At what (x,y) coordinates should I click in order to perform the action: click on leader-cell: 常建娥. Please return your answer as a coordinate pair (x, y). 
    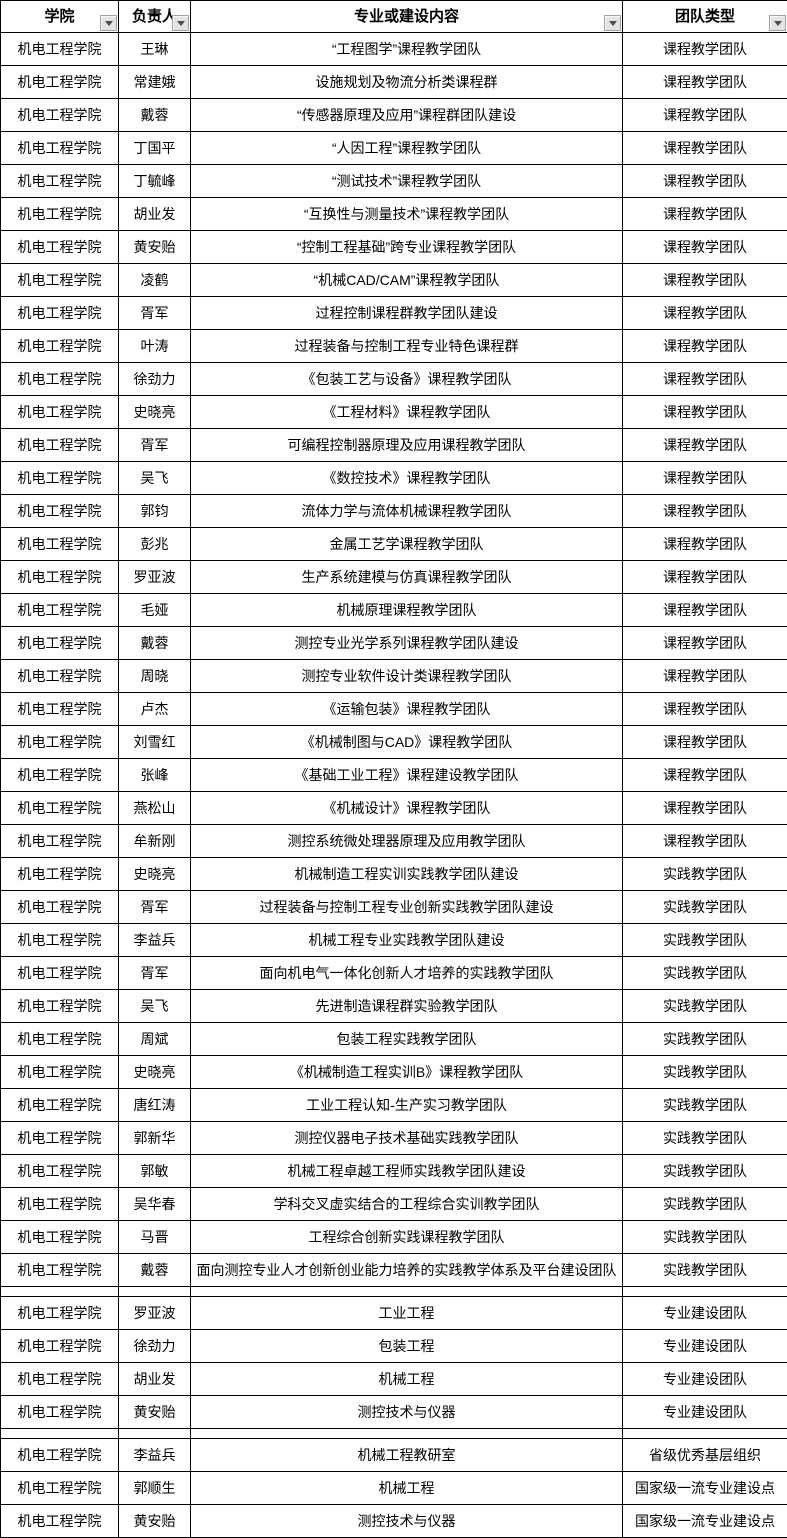
    Looking at the image, I should click on (155, 82).